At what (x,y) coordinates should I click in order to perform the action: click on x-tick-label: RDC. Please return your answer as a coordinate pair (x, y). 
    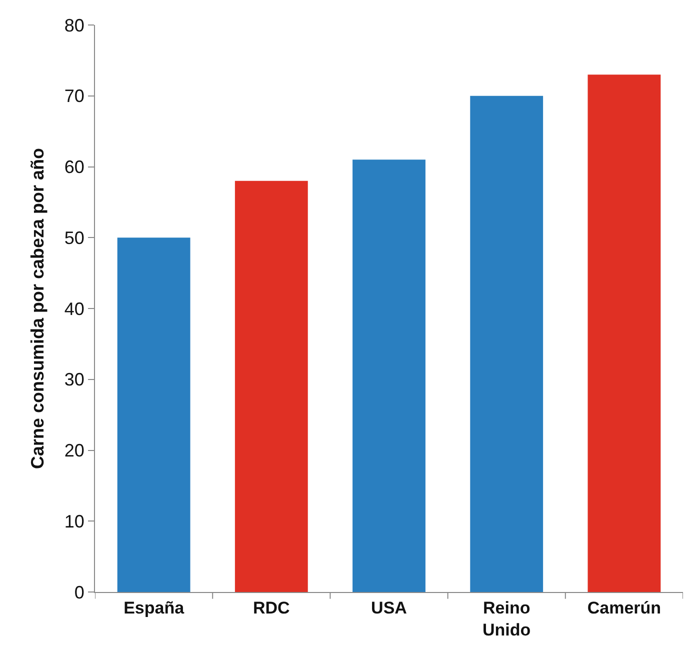
    Looking at the image, I should click on (271, 608).